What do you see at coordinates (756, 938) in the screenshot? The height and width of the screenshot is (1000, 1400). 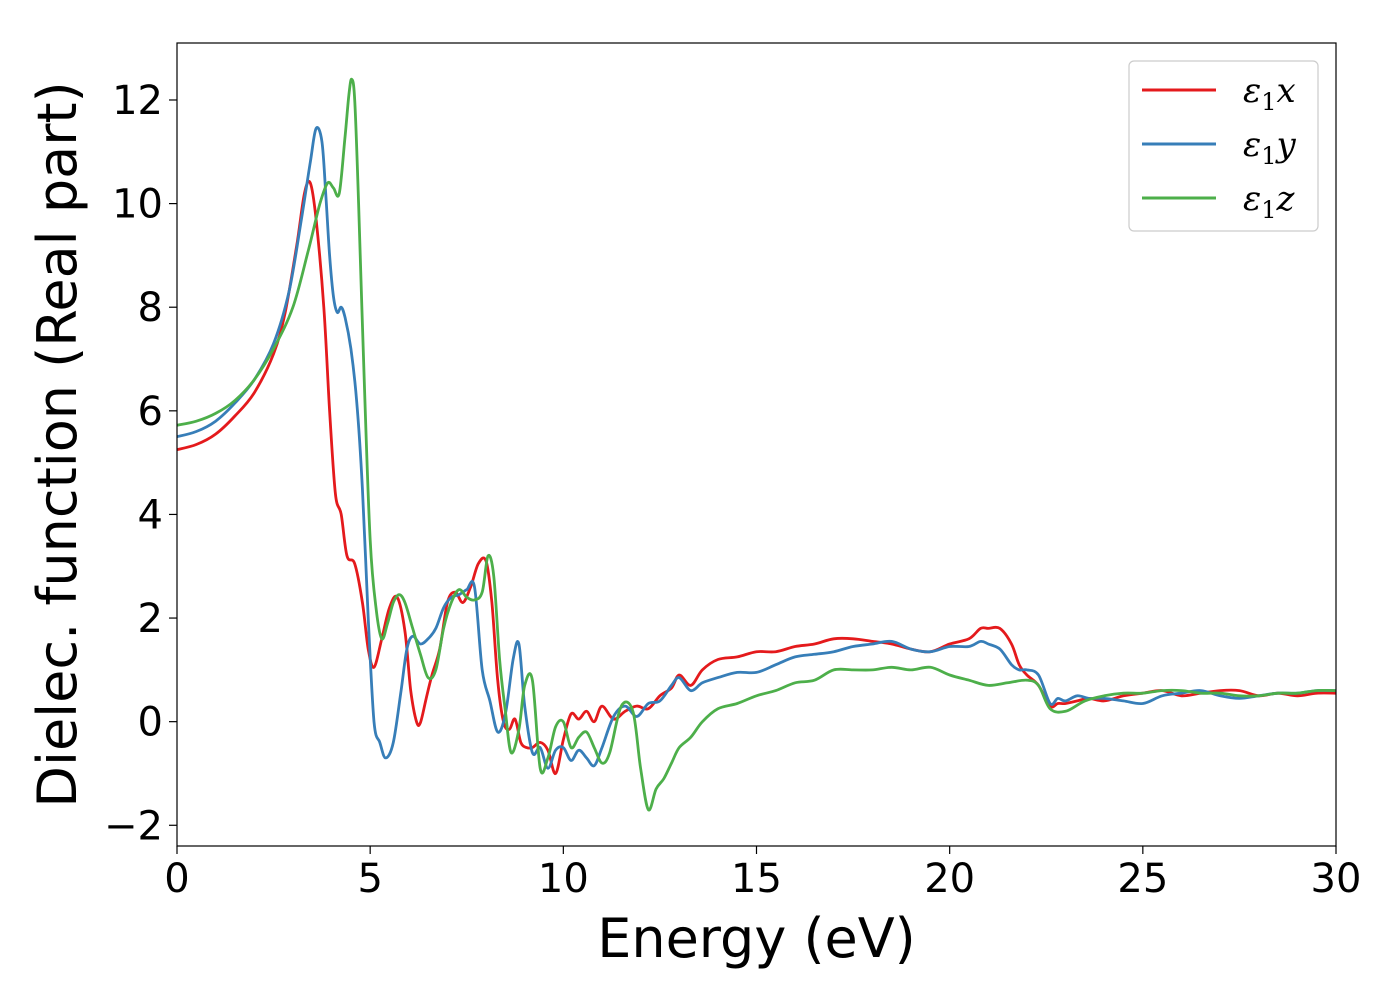 I see `x-axis-title: Energy (eV)` at bounding box center [756, 938].